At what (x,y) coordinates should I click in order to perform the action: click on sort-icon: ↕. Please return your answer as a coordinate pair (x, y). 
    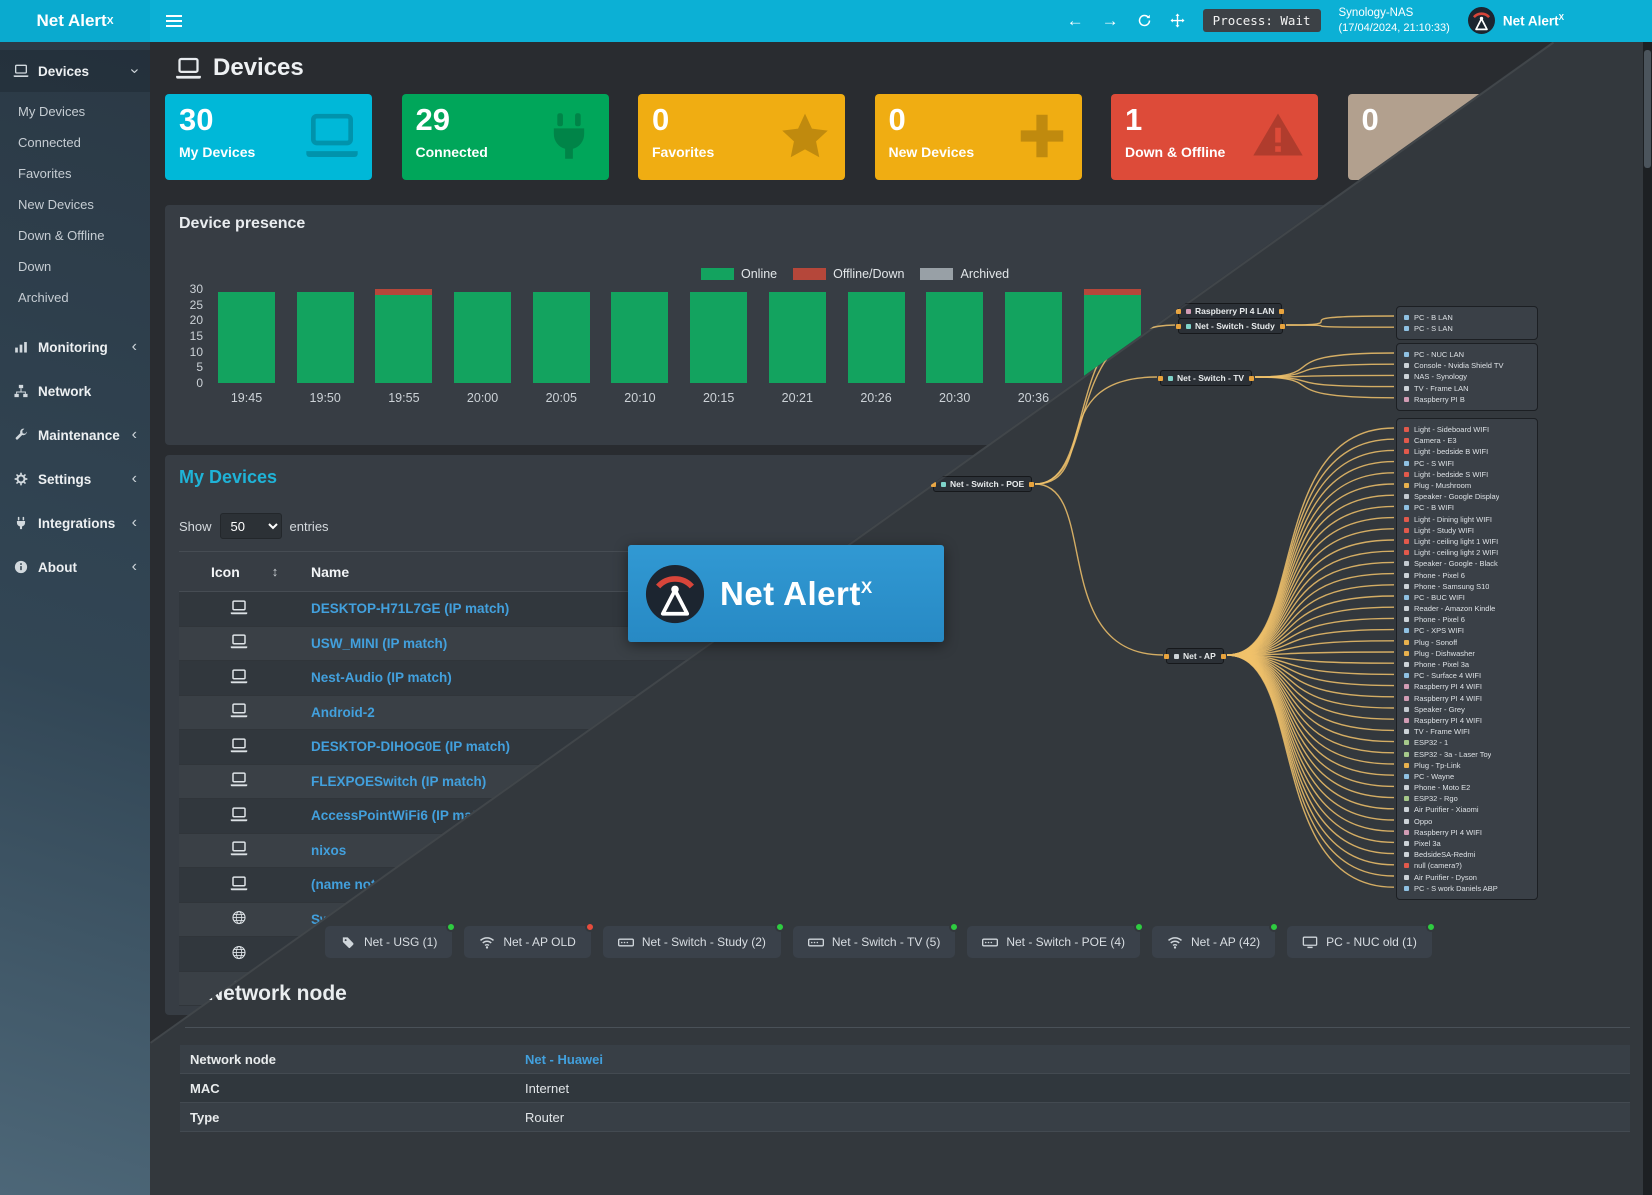
    Looking at the image, I should click on (275, 571).